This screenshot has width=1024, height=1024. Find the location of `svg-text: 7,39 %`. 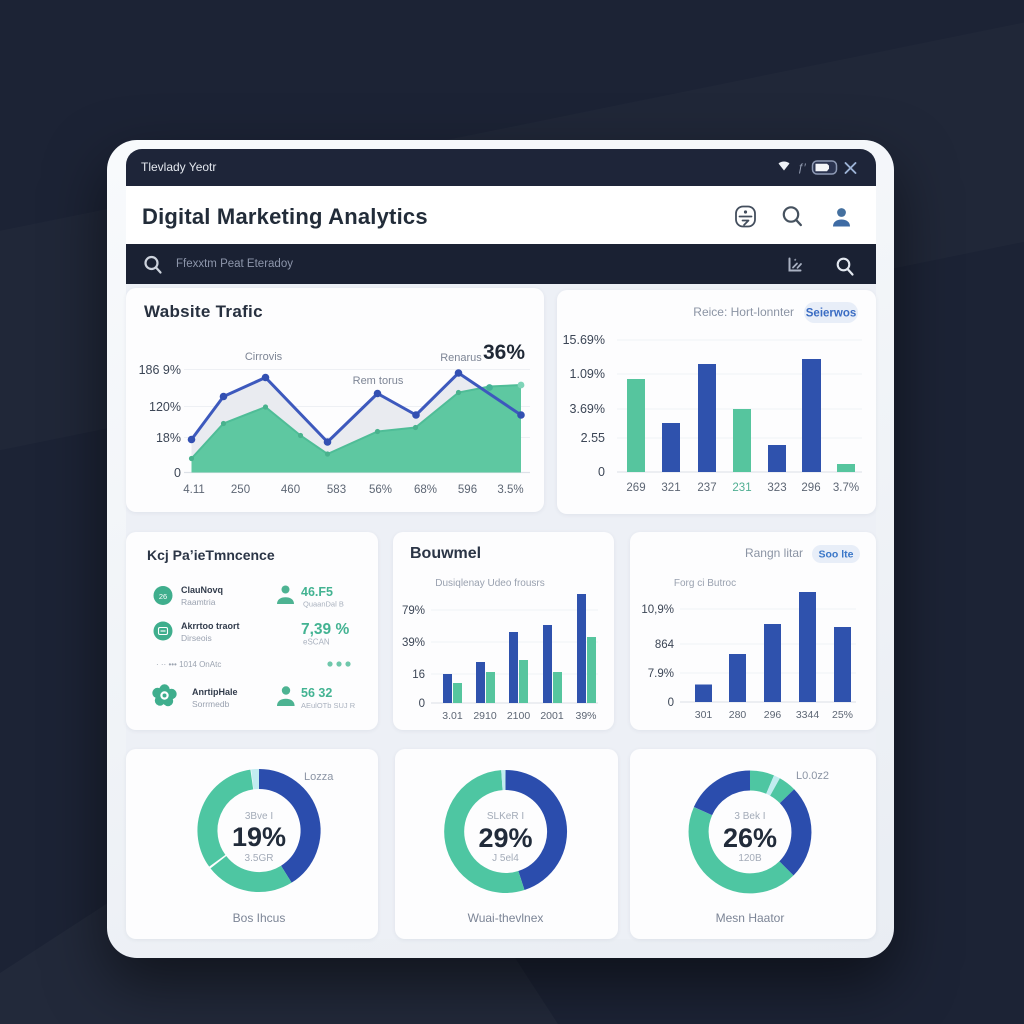

svg-text: 7,39 % is located at coordinates (325, 629).